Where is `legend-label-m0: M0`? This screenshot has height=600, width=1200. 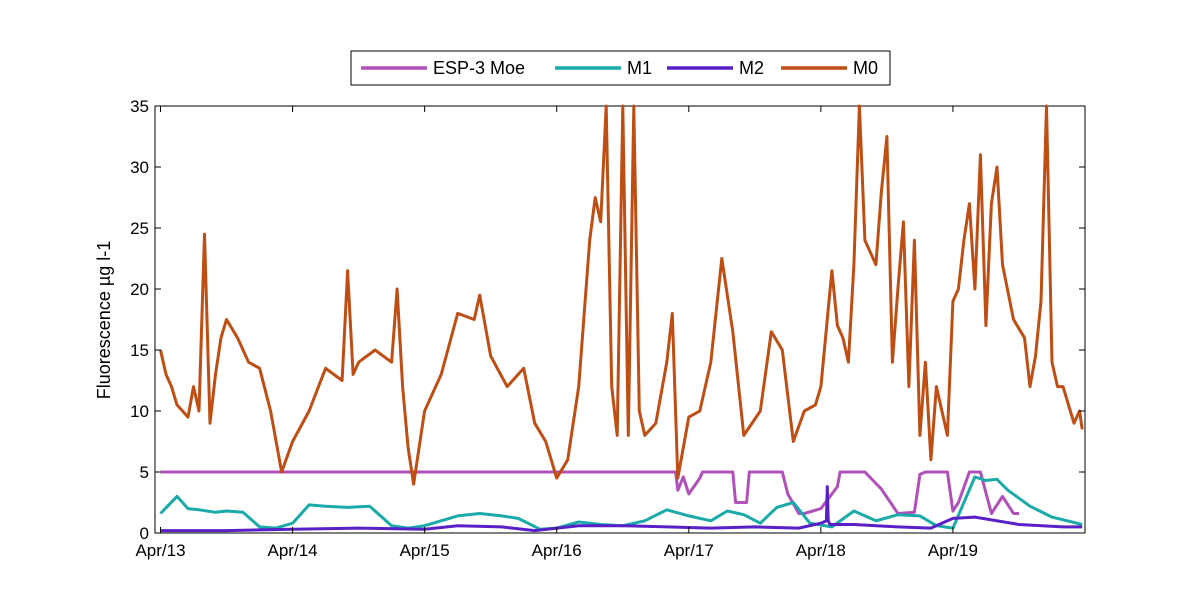 legend-label-m0: M0 is located at coordinates (865, 68).